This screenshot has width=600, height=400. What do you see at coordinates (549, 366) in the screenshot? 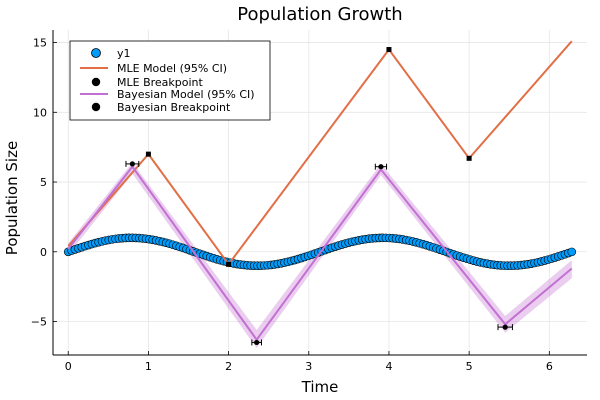
I see `x-tick-label: 6` at bounding box center [549, 366].